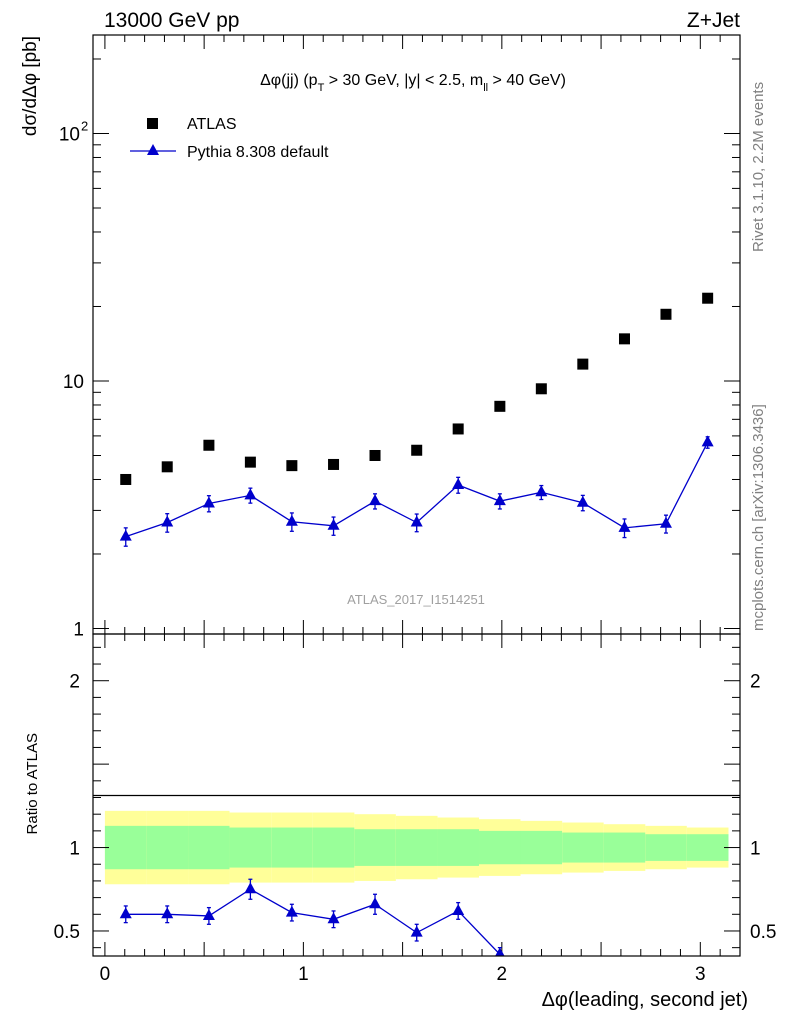  I want to click on analysis-watermark: ATLAS_2017_I1514251, so click(416, 599).